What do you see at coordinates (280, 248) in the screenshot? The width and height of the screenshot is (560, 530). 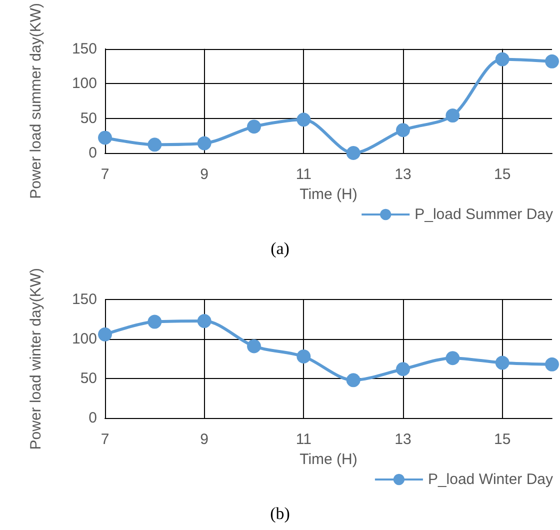 I see `text: (a)` at bounding box center [280, 248].